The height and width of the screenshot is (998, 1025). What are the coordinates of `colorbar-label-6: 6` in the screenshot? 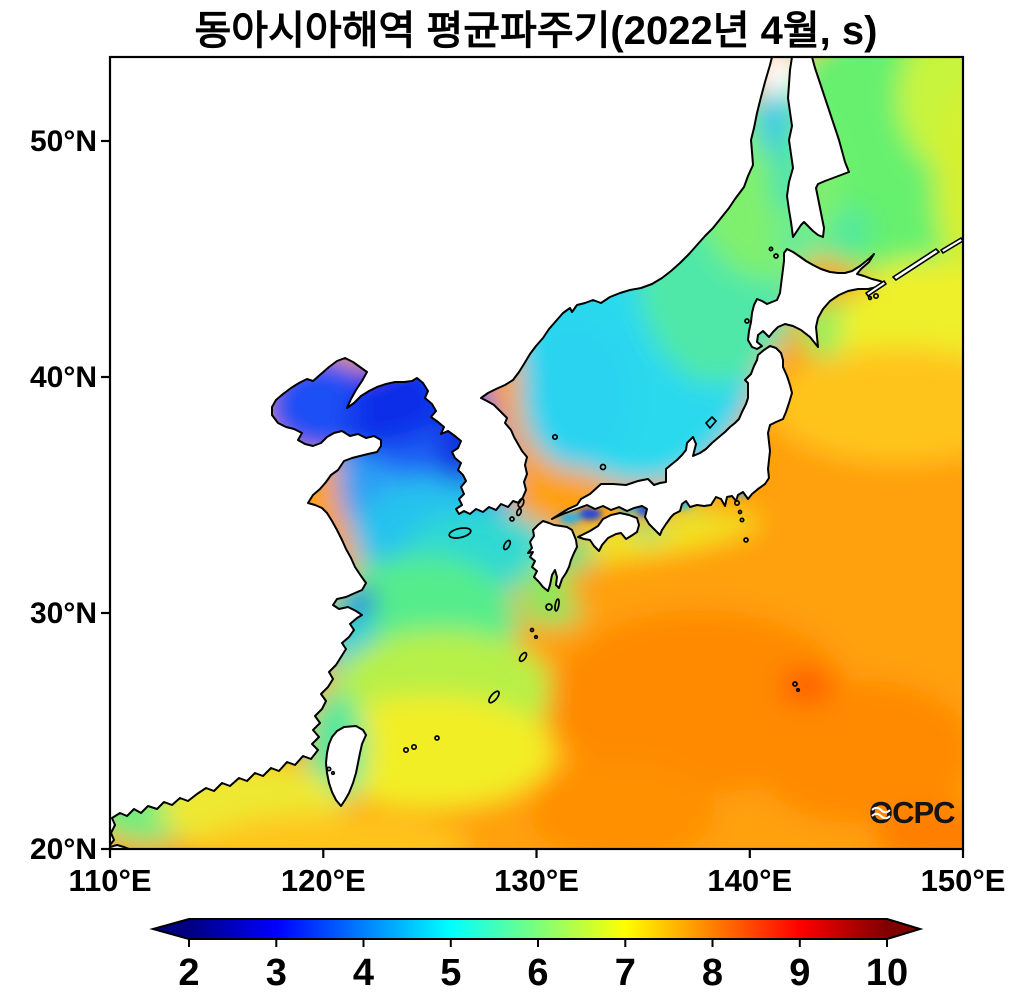 It's located at (537, 973).